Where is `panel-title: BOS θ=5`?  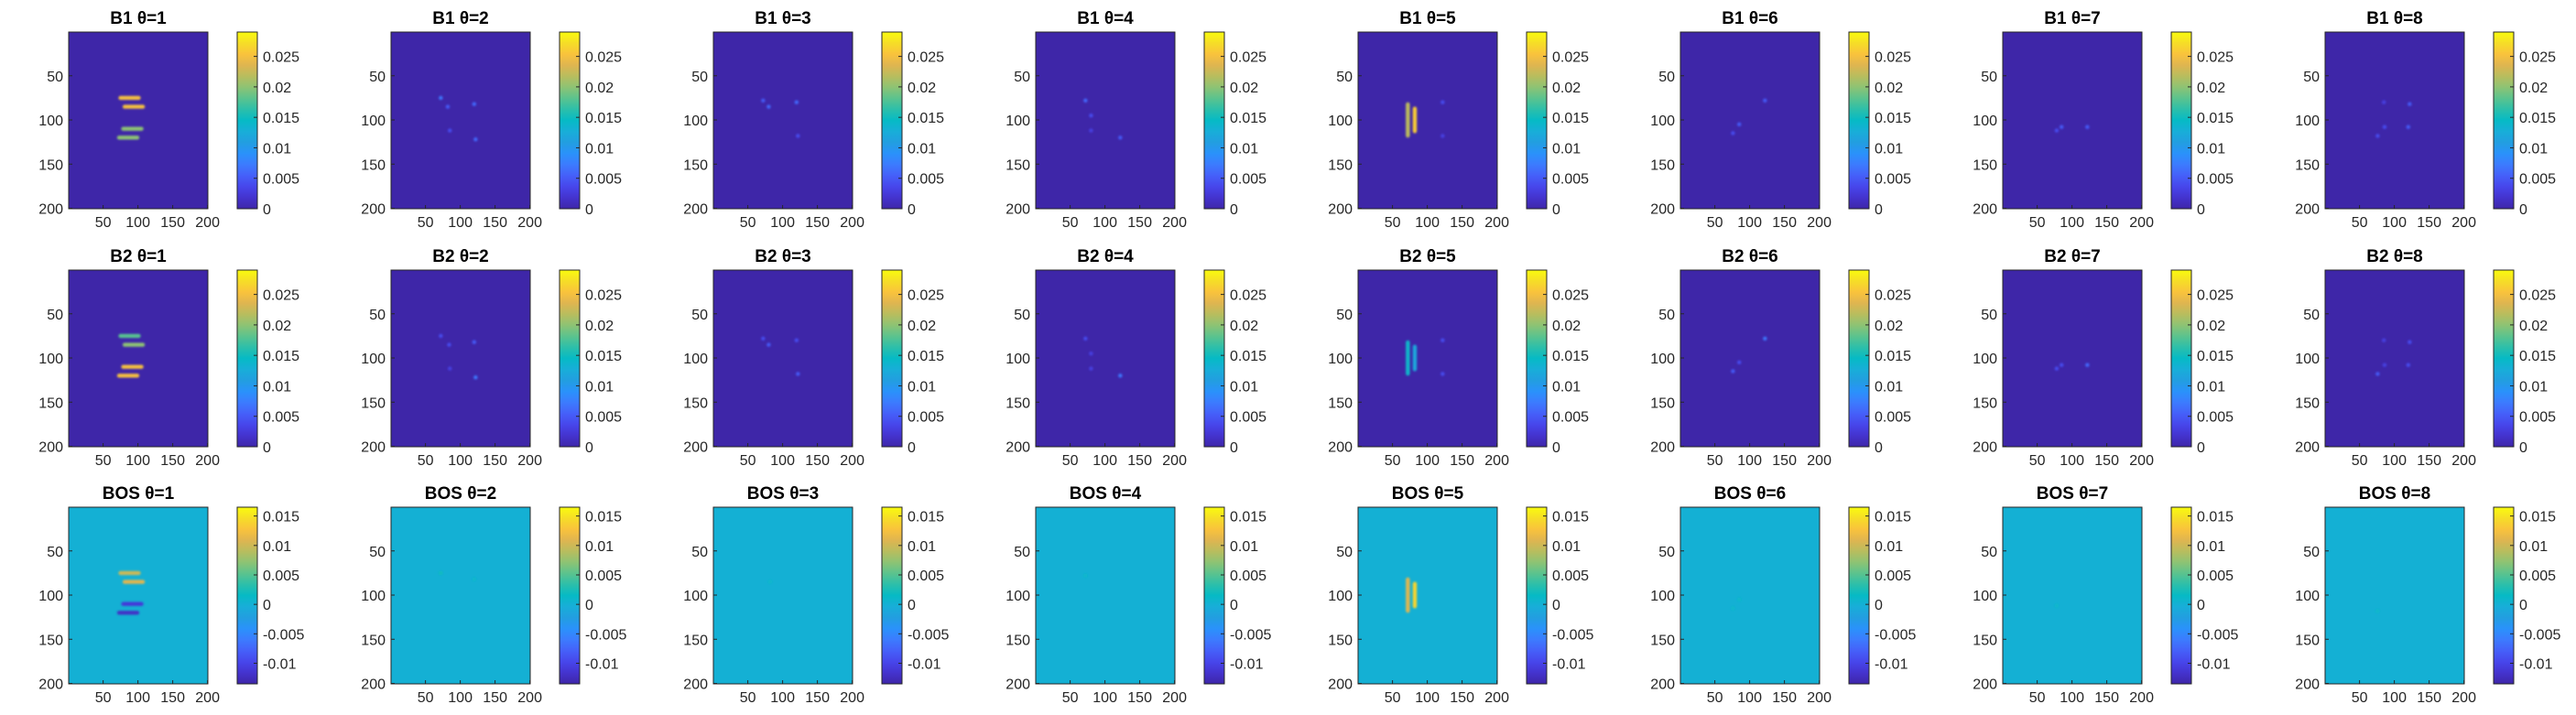
panel-title: BOS θ=5 is located at coordinates (1428, 494).